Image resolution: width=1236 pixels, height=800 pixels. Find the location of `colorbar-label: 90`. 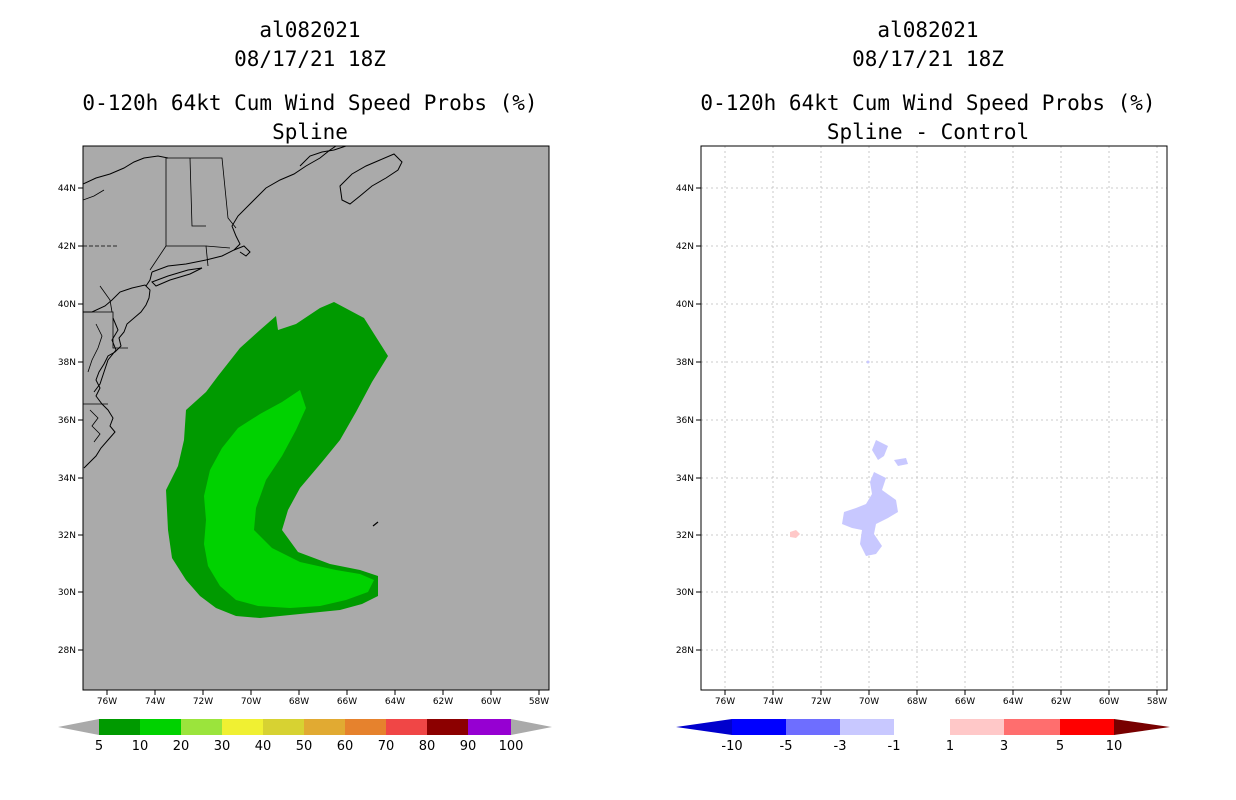

colorbar-label: 90 is located at coordinates (468, 746).